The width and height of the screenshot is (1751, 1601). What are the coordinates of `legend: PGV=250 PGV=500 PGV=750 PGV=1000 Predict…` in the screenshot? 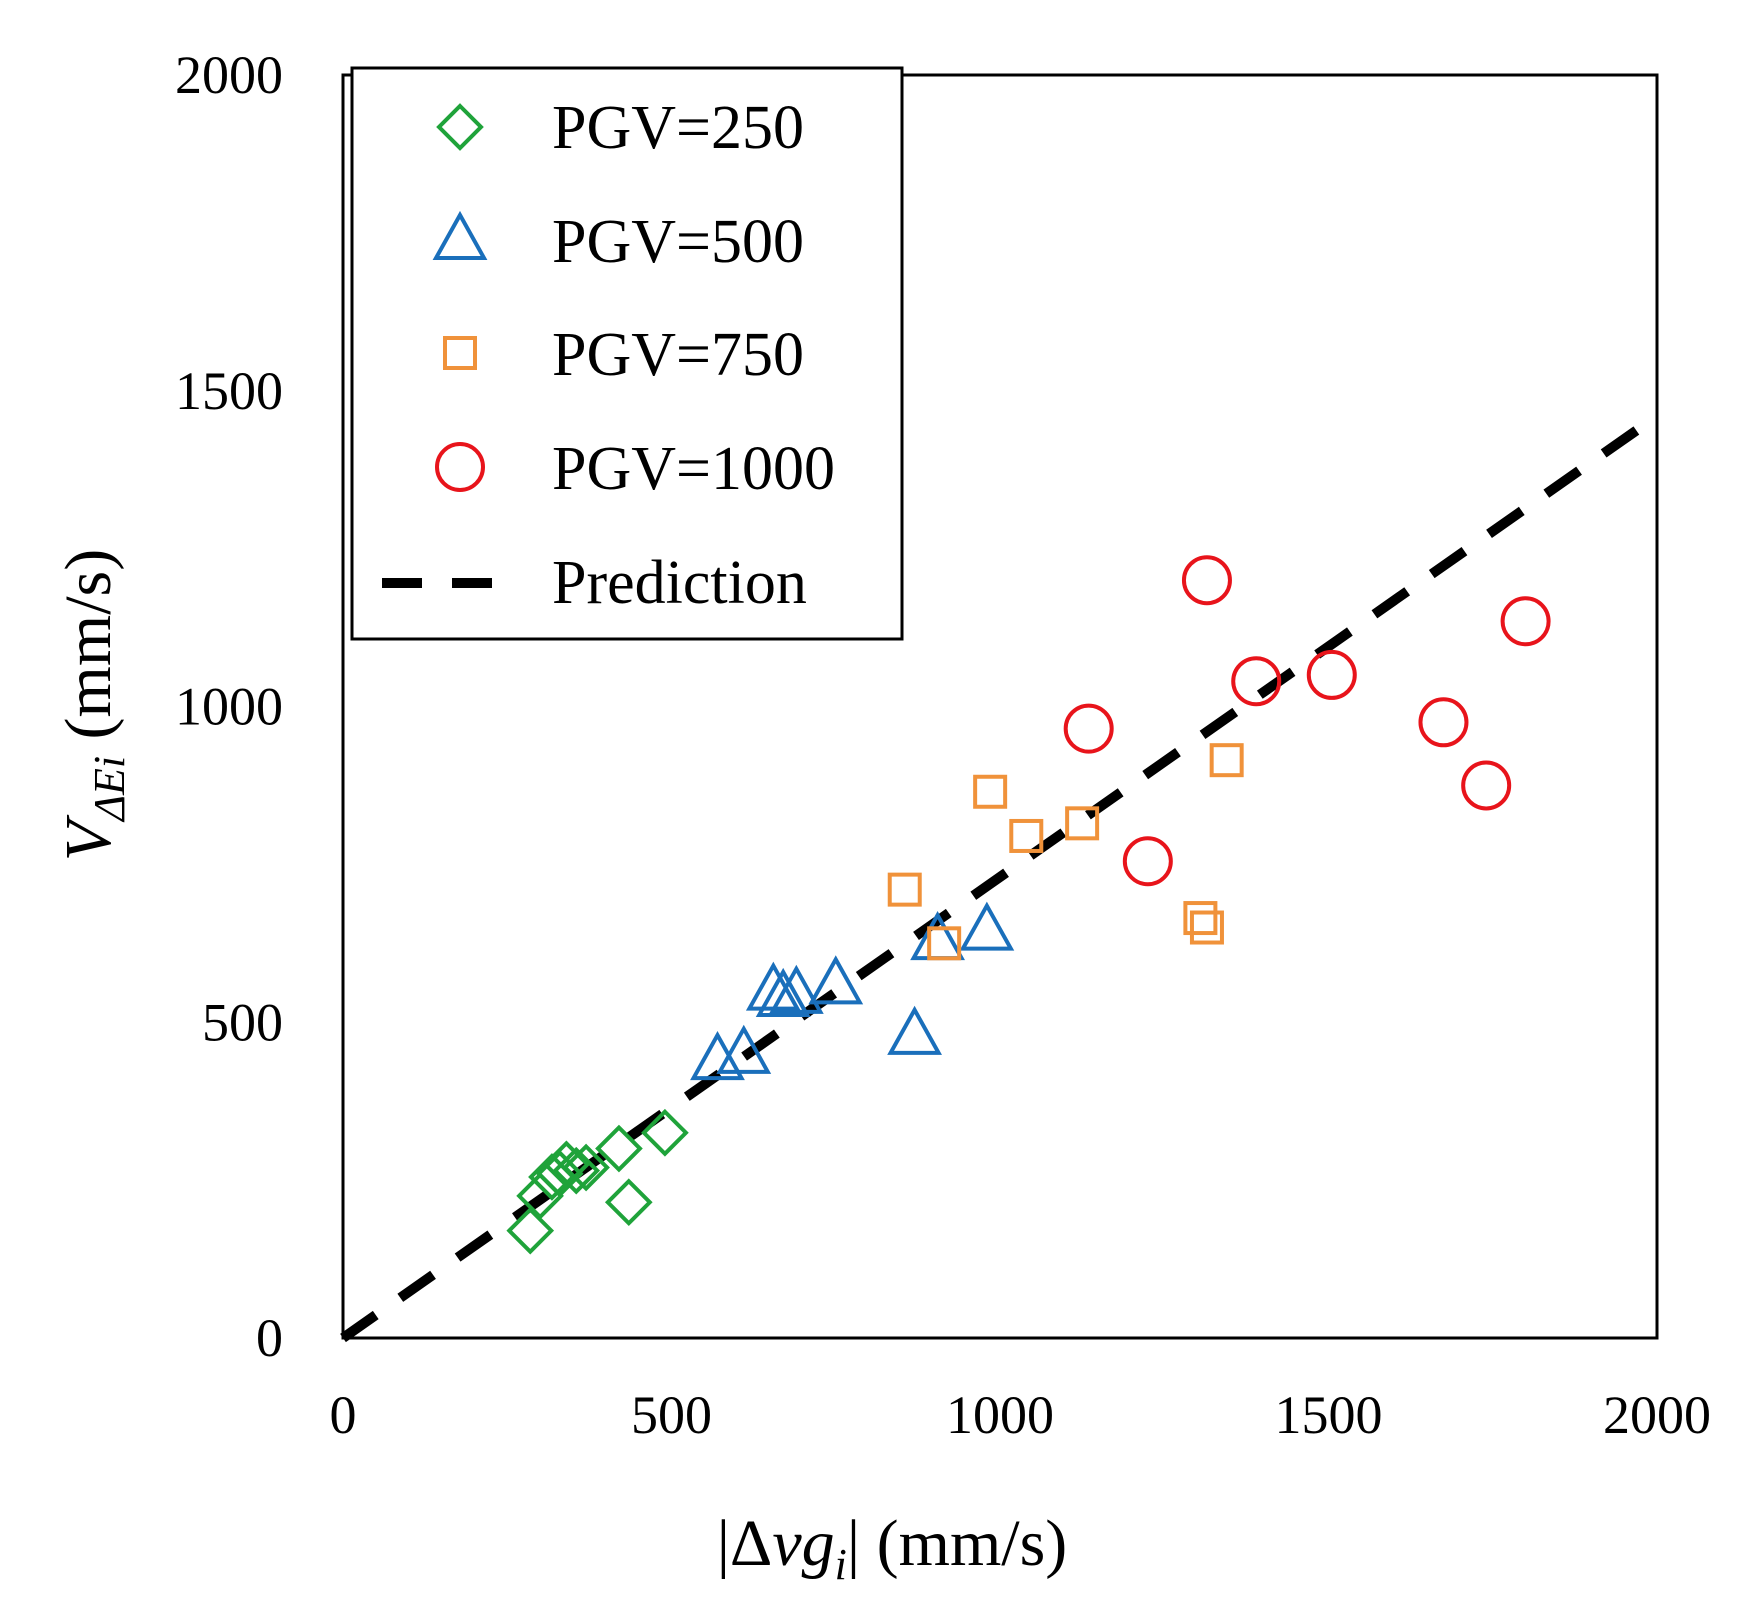 It's located at (627, 353).